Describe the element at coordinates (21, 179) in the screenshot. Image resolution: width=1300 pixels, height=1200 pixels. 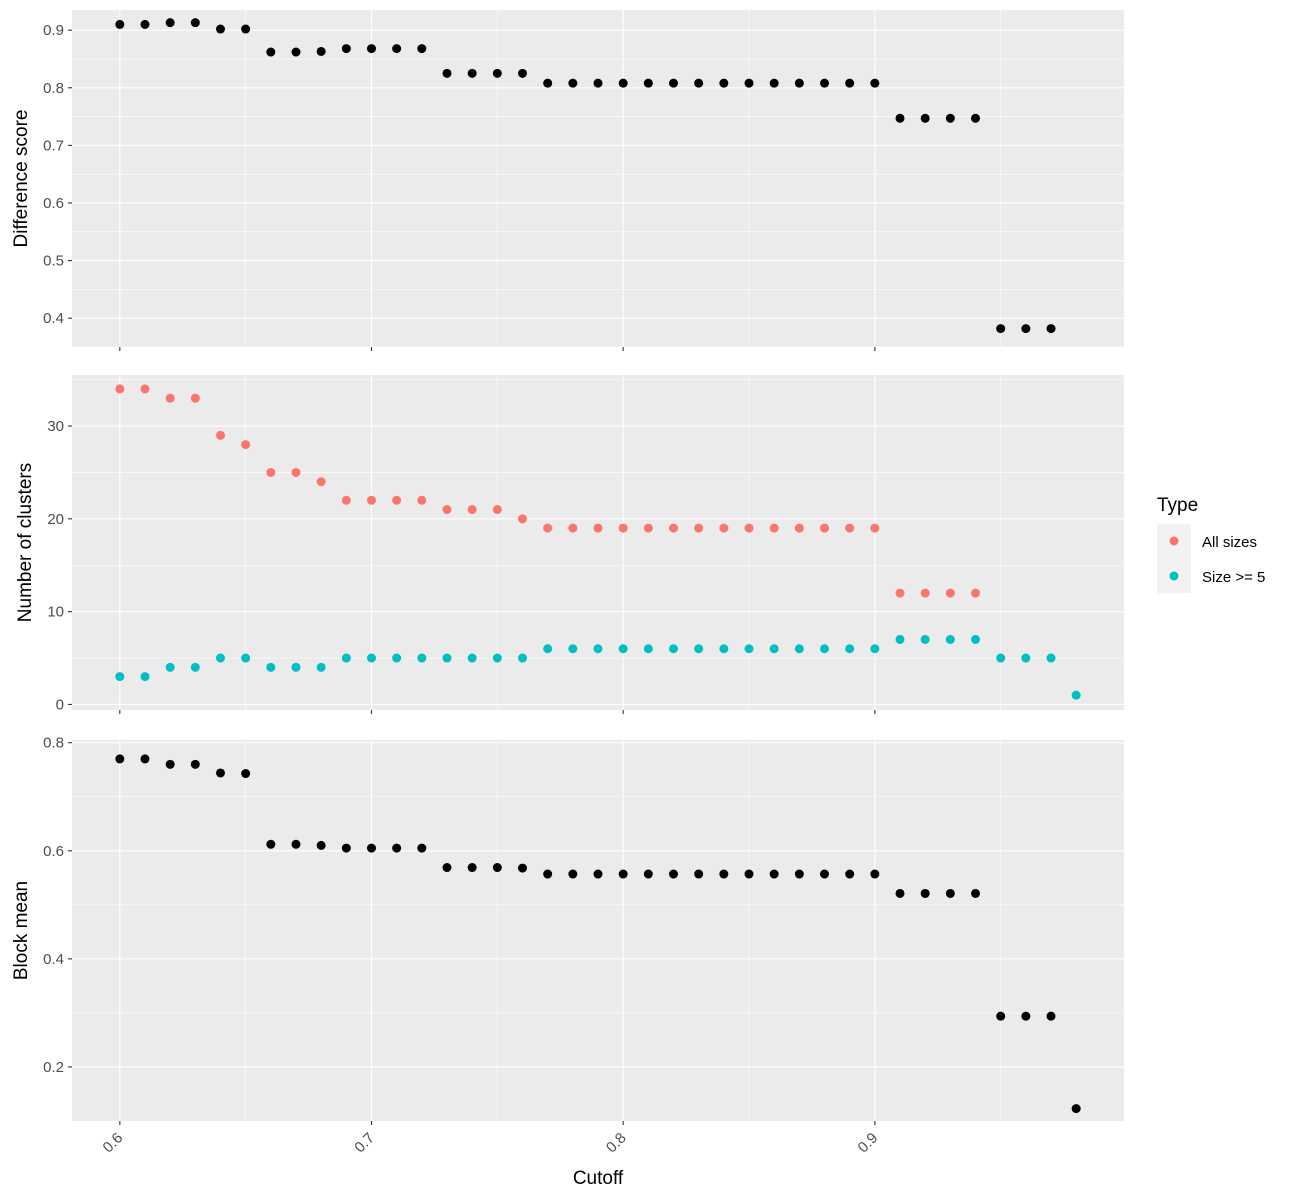
I see `y-axis-title: Difference score` at that location.